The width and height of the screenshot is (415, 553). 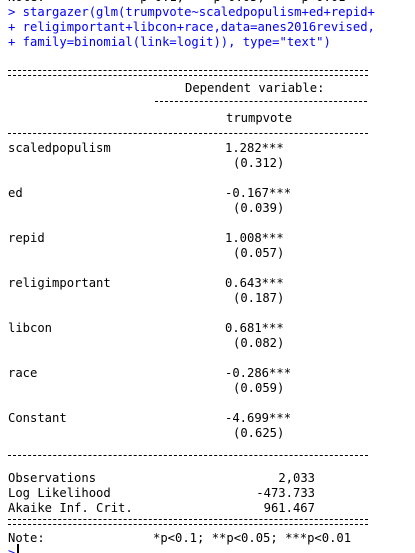 What do you see at coordinates (18, 548) in the screenshot?
I see `text-cursor` at bounding box center [18, 548].